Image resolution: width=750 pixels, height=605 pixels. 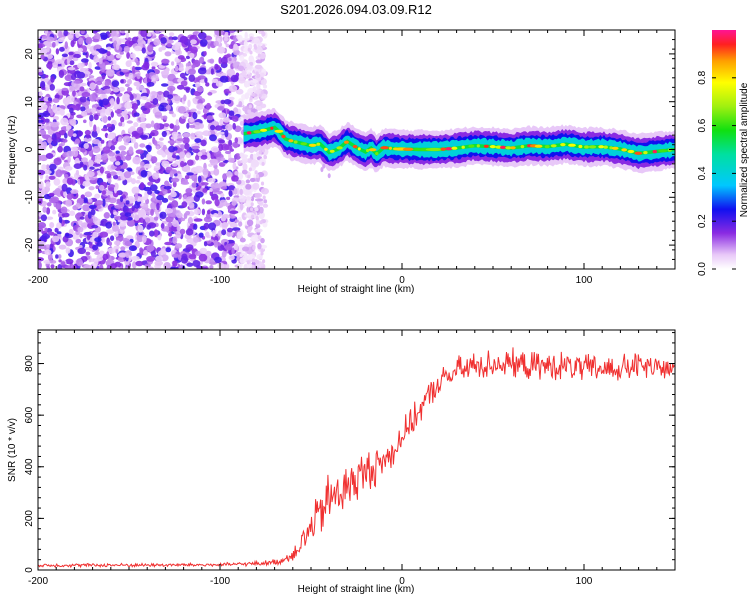 What do you see at coordinates (29, 570) in the screenshot?
I see `y-tick-label: 0` at bounding box center [29, 570].